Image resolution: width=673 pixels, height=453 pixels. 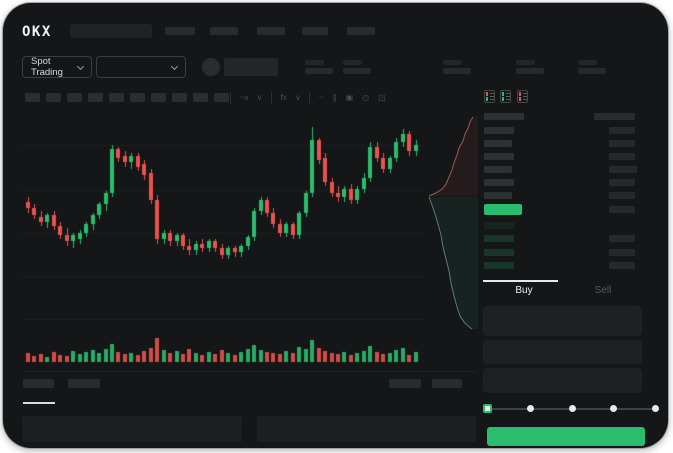 What do you see at coordinates (249, 371) in the screenshot?
I see `divider` at bounding box center [249, 371].